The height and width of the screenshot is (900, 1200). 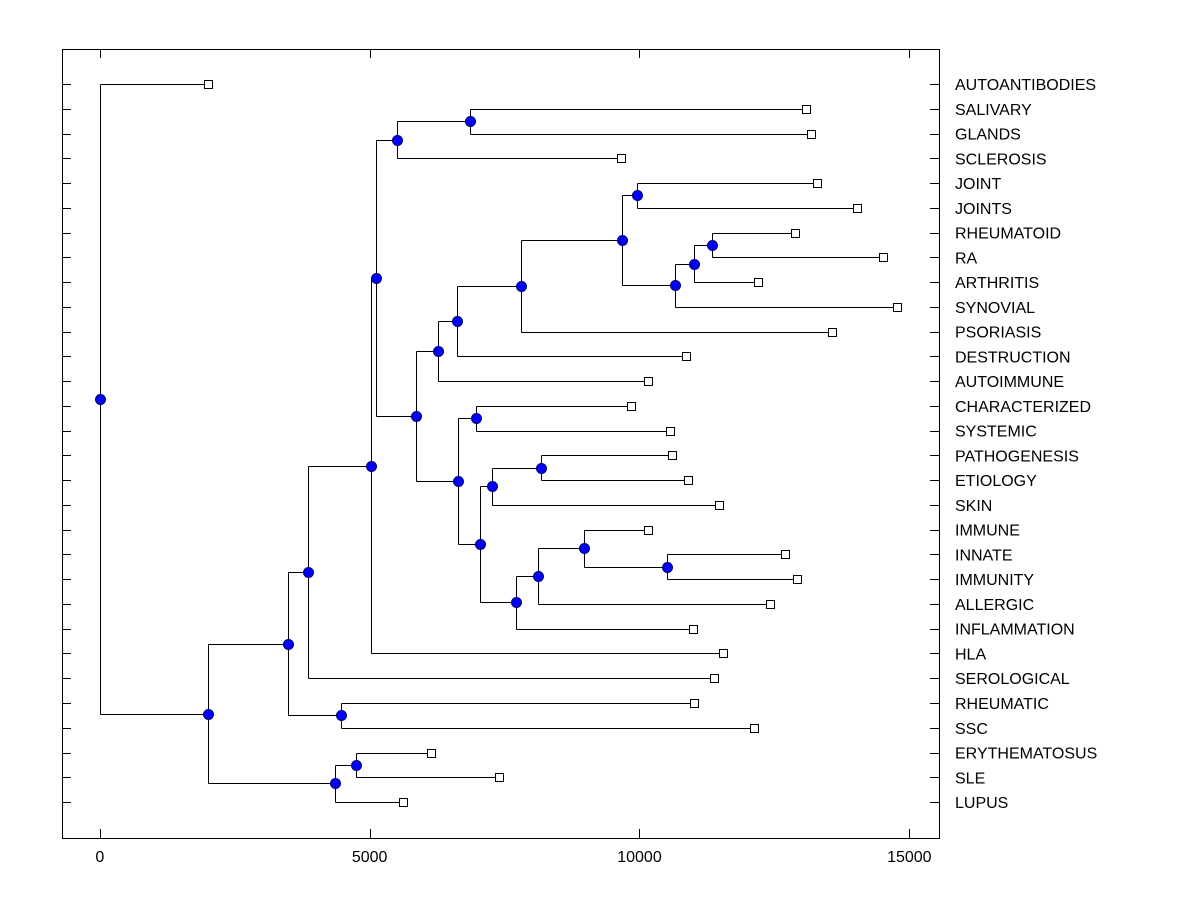 What do you see at coordinates (995, 308) in the screenshot?
I see `leaf-label: SYNOVIAL` at bounding box center [995, 308].